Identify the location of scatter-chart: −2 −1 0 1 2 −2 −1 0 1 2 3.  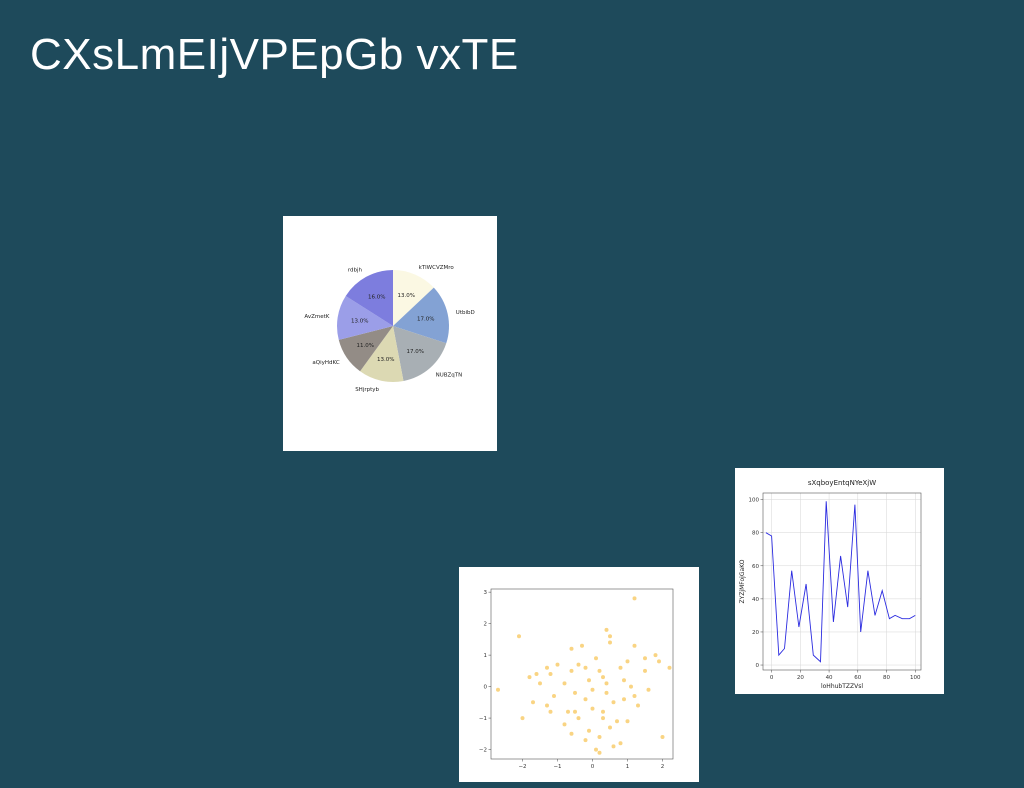
(576, 679).